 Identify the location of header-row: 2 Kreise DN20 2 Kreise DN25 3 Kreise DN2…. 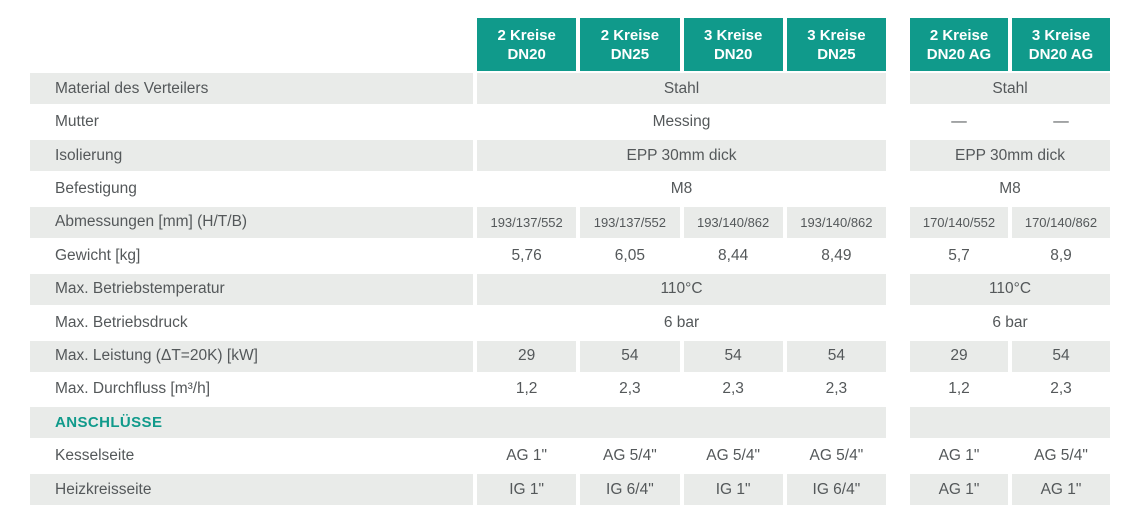
(570, 44).